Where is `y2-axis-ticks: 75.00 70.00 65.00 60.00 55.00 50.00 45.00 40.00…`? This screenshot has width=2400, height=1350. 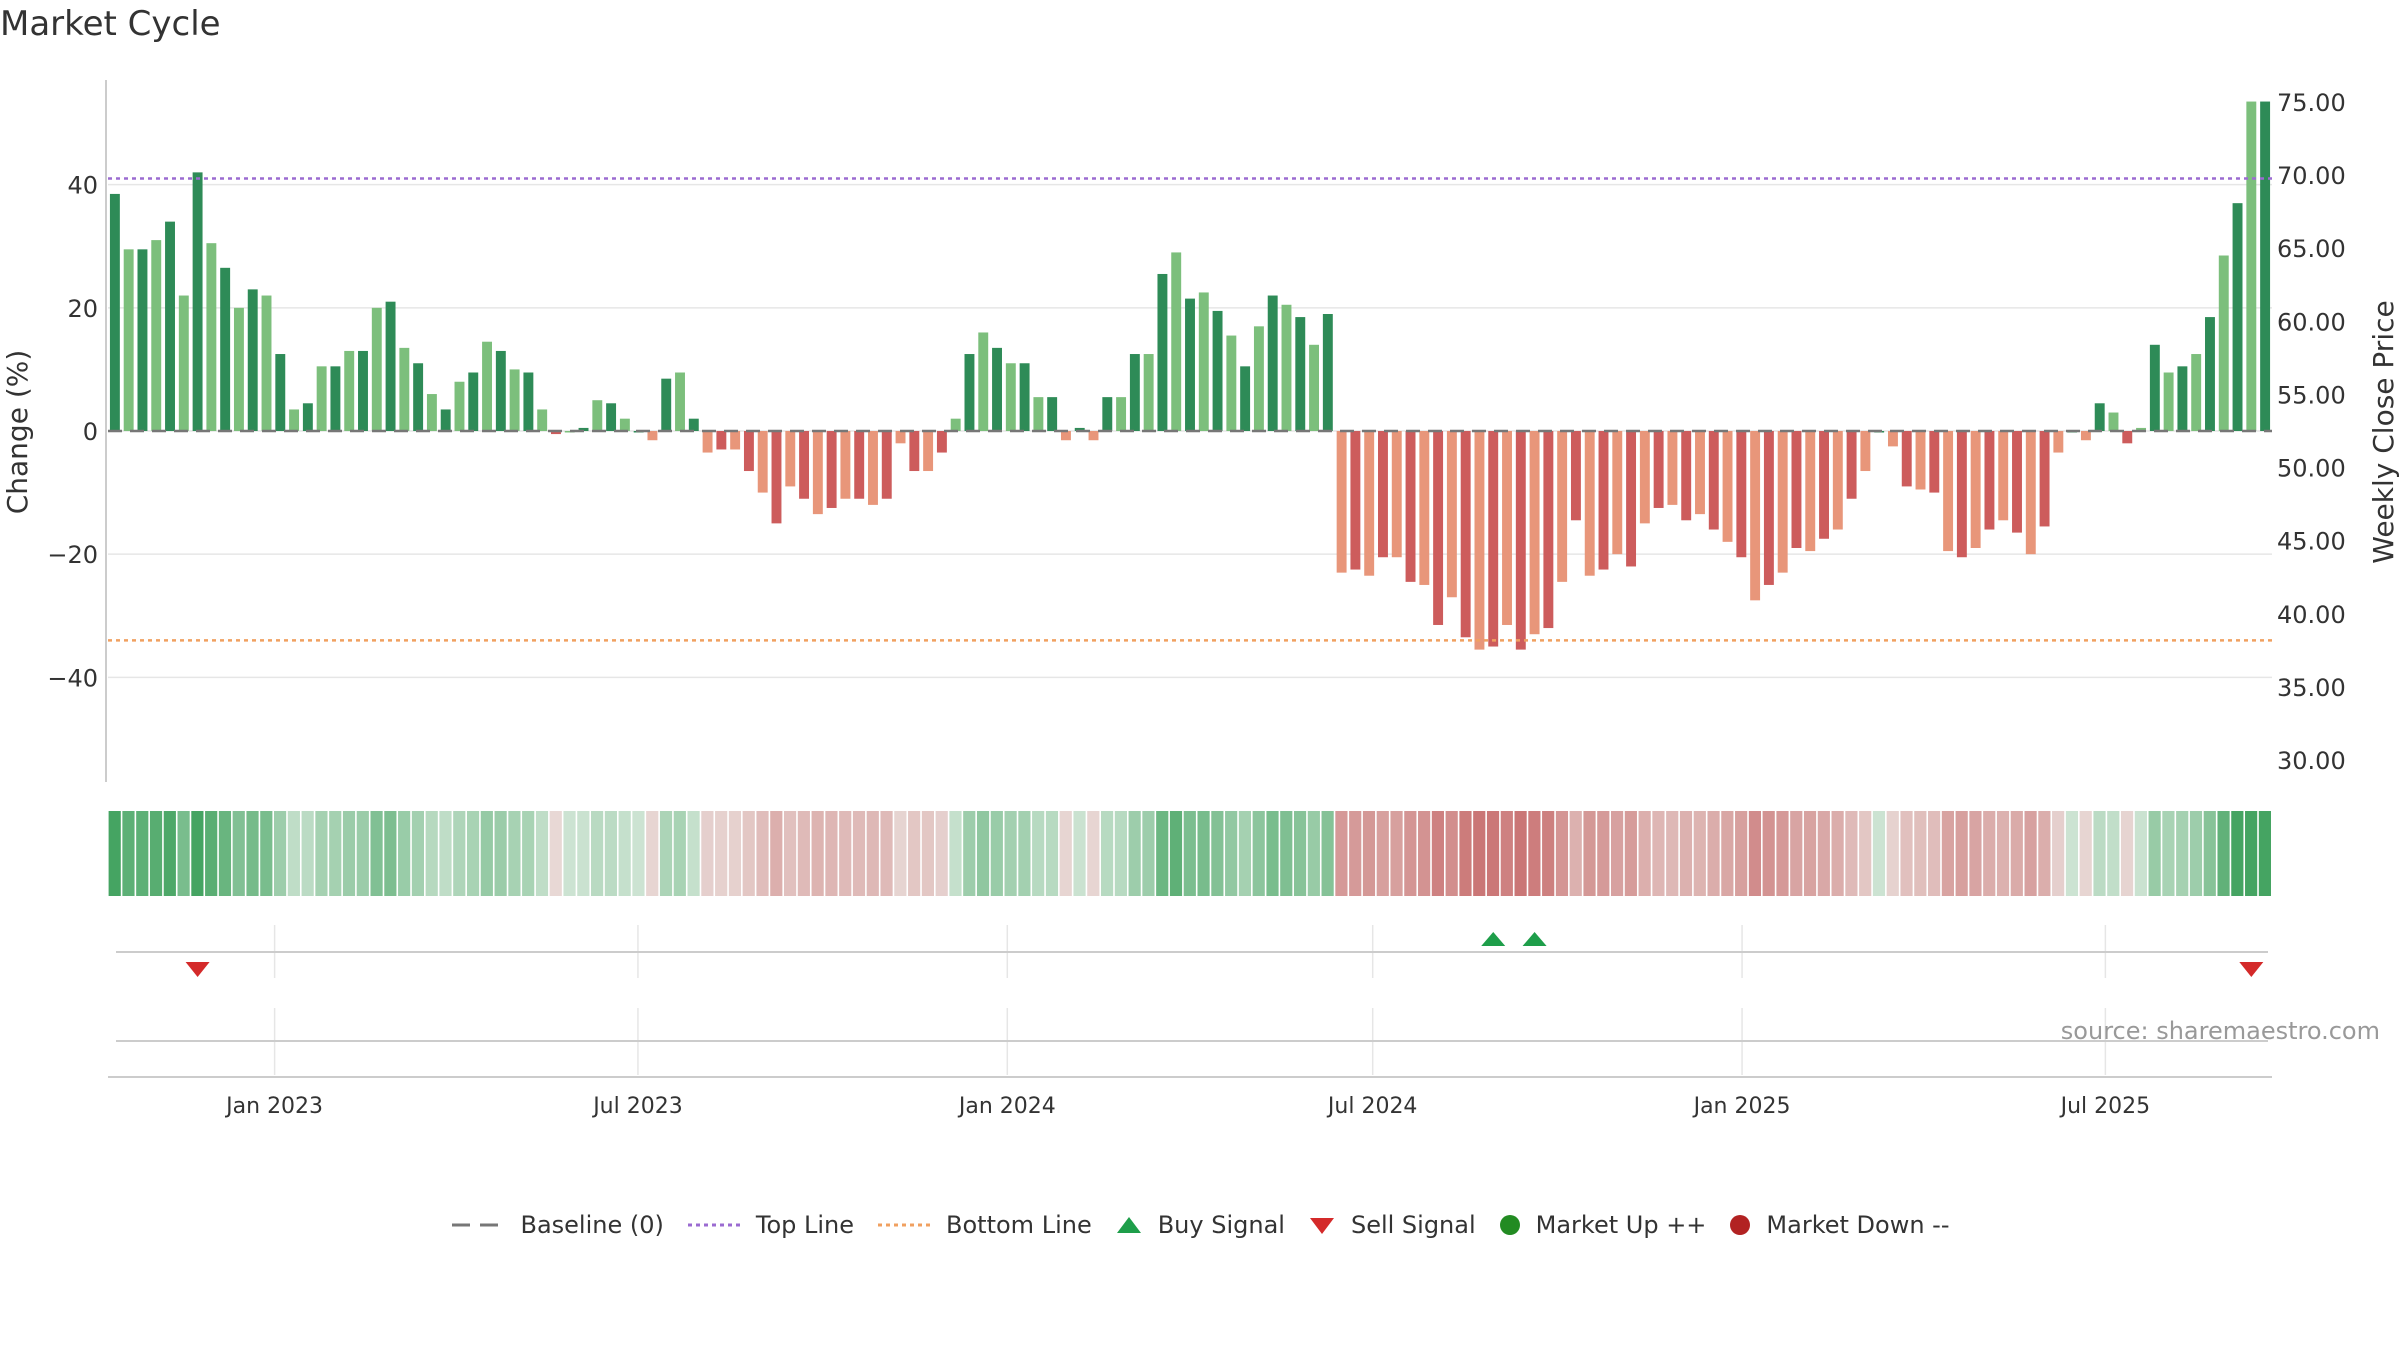 y2-axis-ticks: 75.00 70.00 65.00 60.00 55.00 50.00 45.00 40.00… is located at coordinates (2311, 432).